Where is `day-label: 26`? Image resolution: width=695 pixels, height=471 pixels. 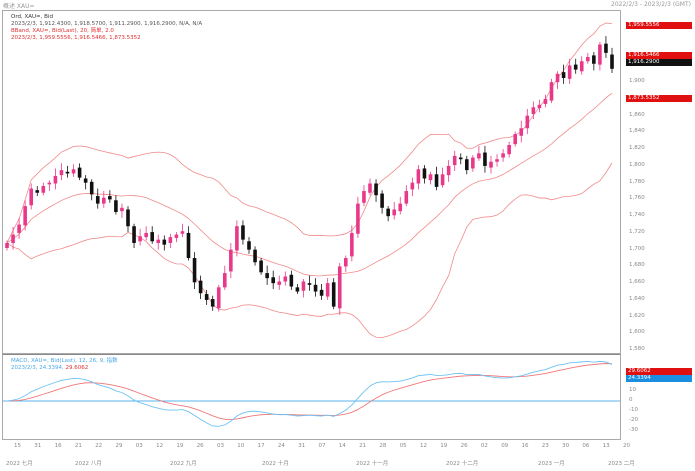 day-label: 26 is located at coordinates (200, 446).